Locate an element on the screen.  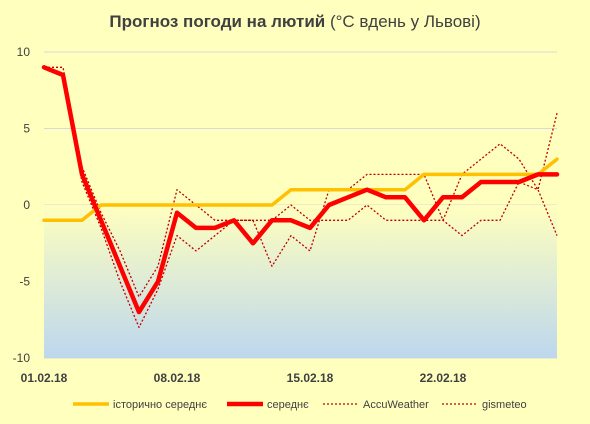
y-tick-label: -10 is located at coordinates (22, 358).